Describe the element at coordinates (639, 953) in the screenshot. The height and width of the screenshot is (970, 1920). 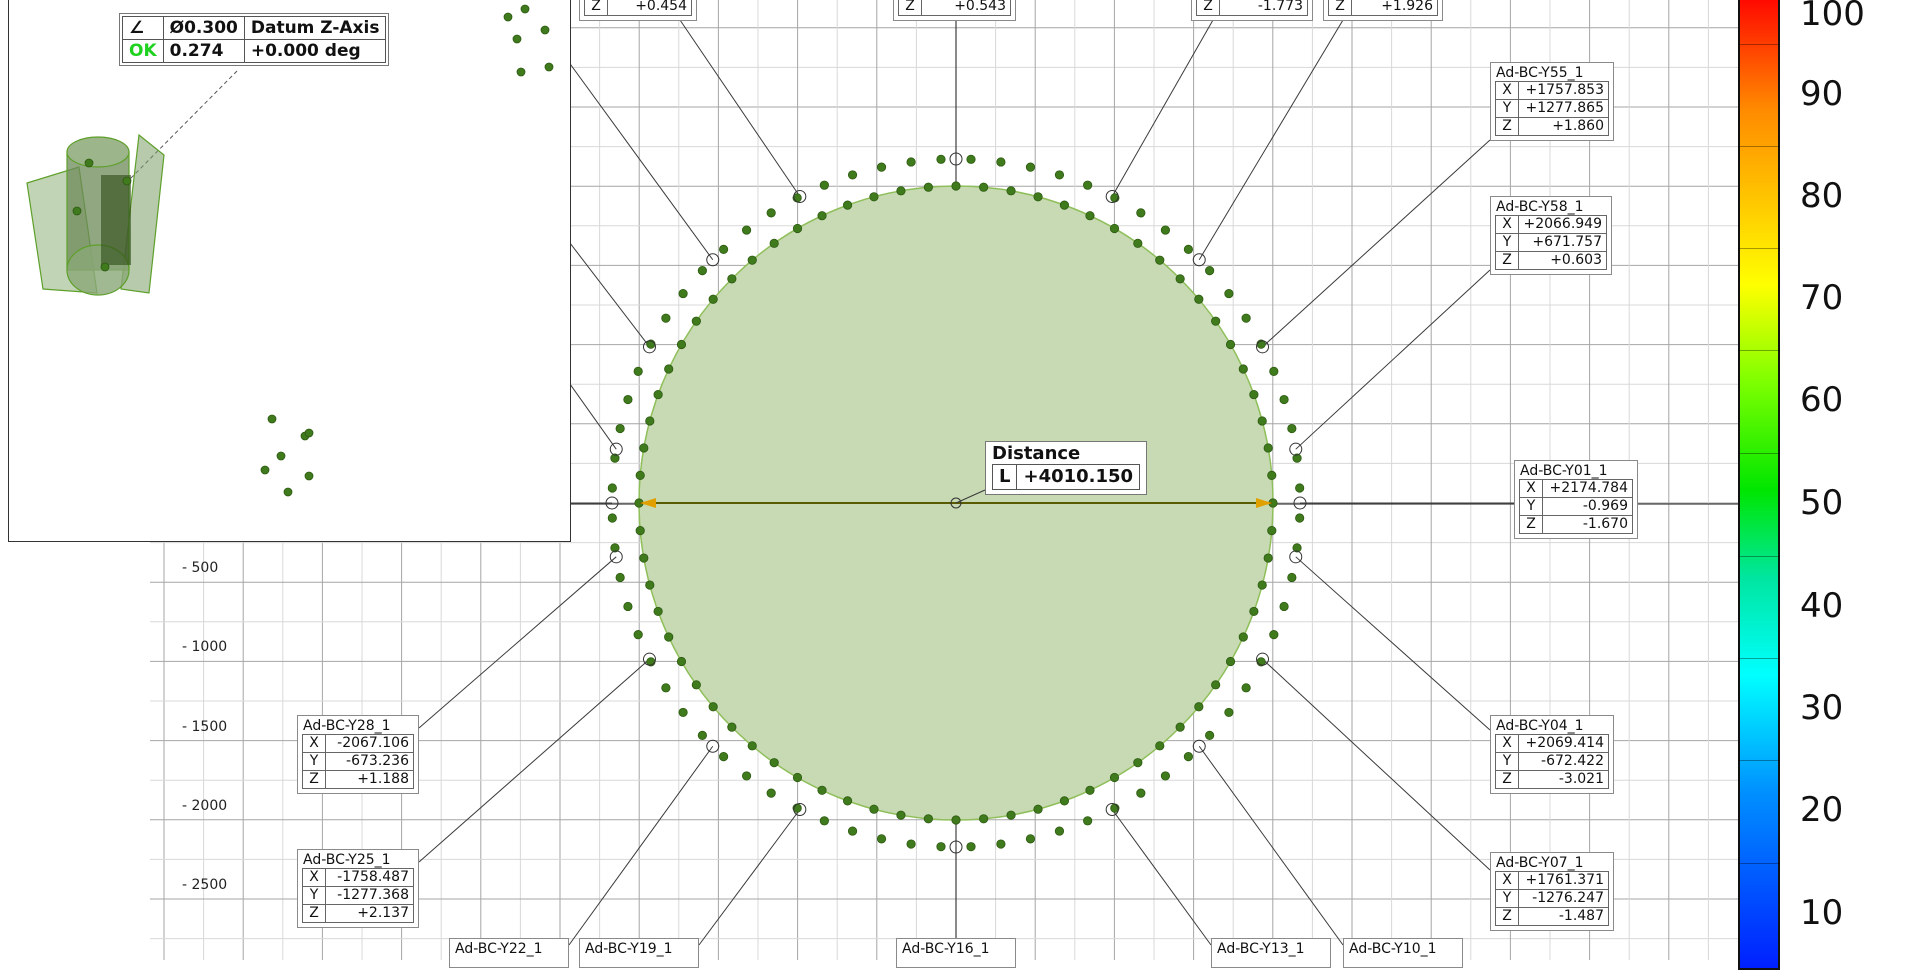
I see `point-label-y19: Ad-BC-Y19_1` at that location.